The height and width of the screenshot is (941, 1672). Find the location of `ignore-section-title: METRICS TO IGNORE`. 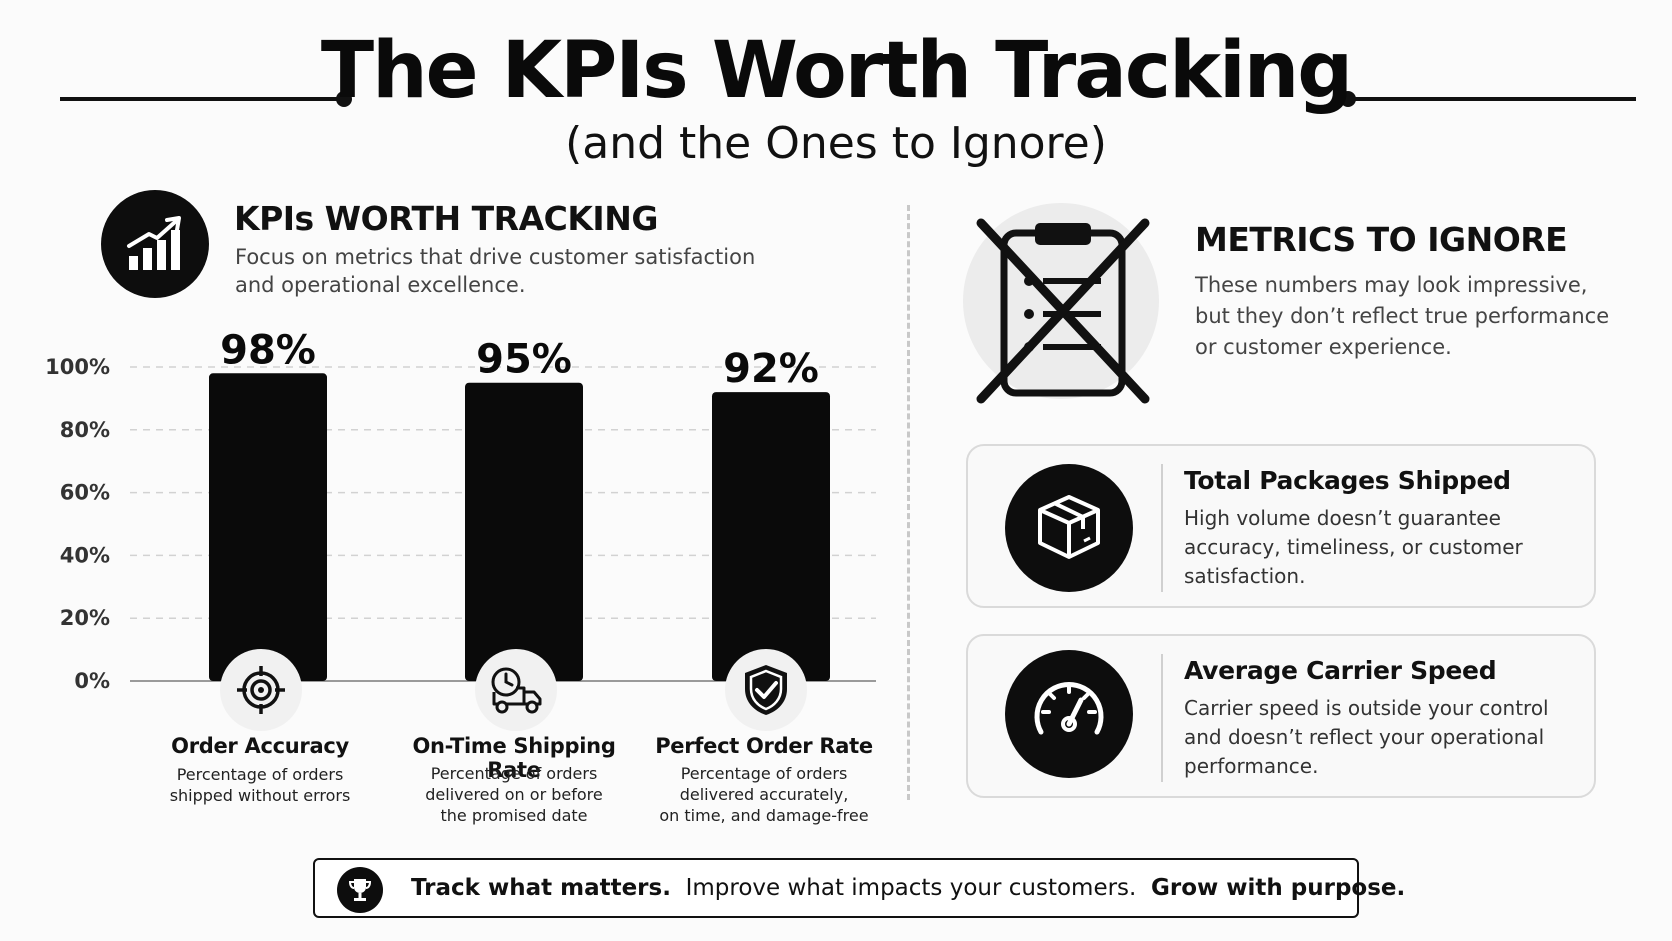

ignore-section-title: METRICS TO IGNORE is located at coordinates (1381, 239).